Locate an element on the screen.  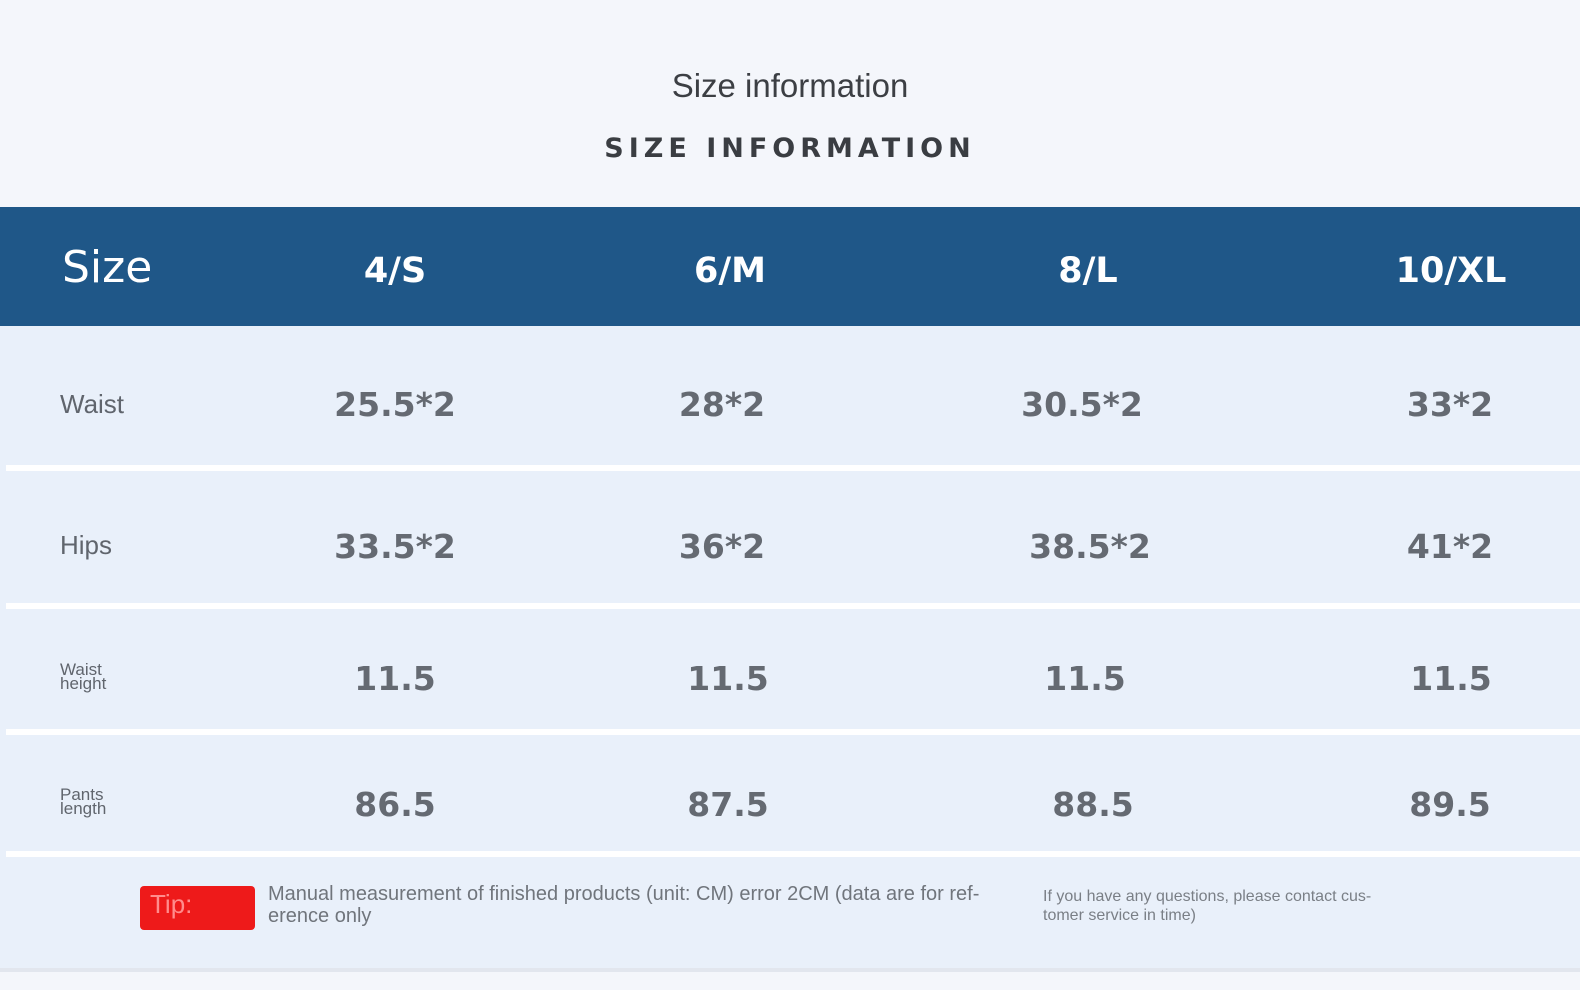
header-size-8l: 8/L is located at coordinates (1088, 271).